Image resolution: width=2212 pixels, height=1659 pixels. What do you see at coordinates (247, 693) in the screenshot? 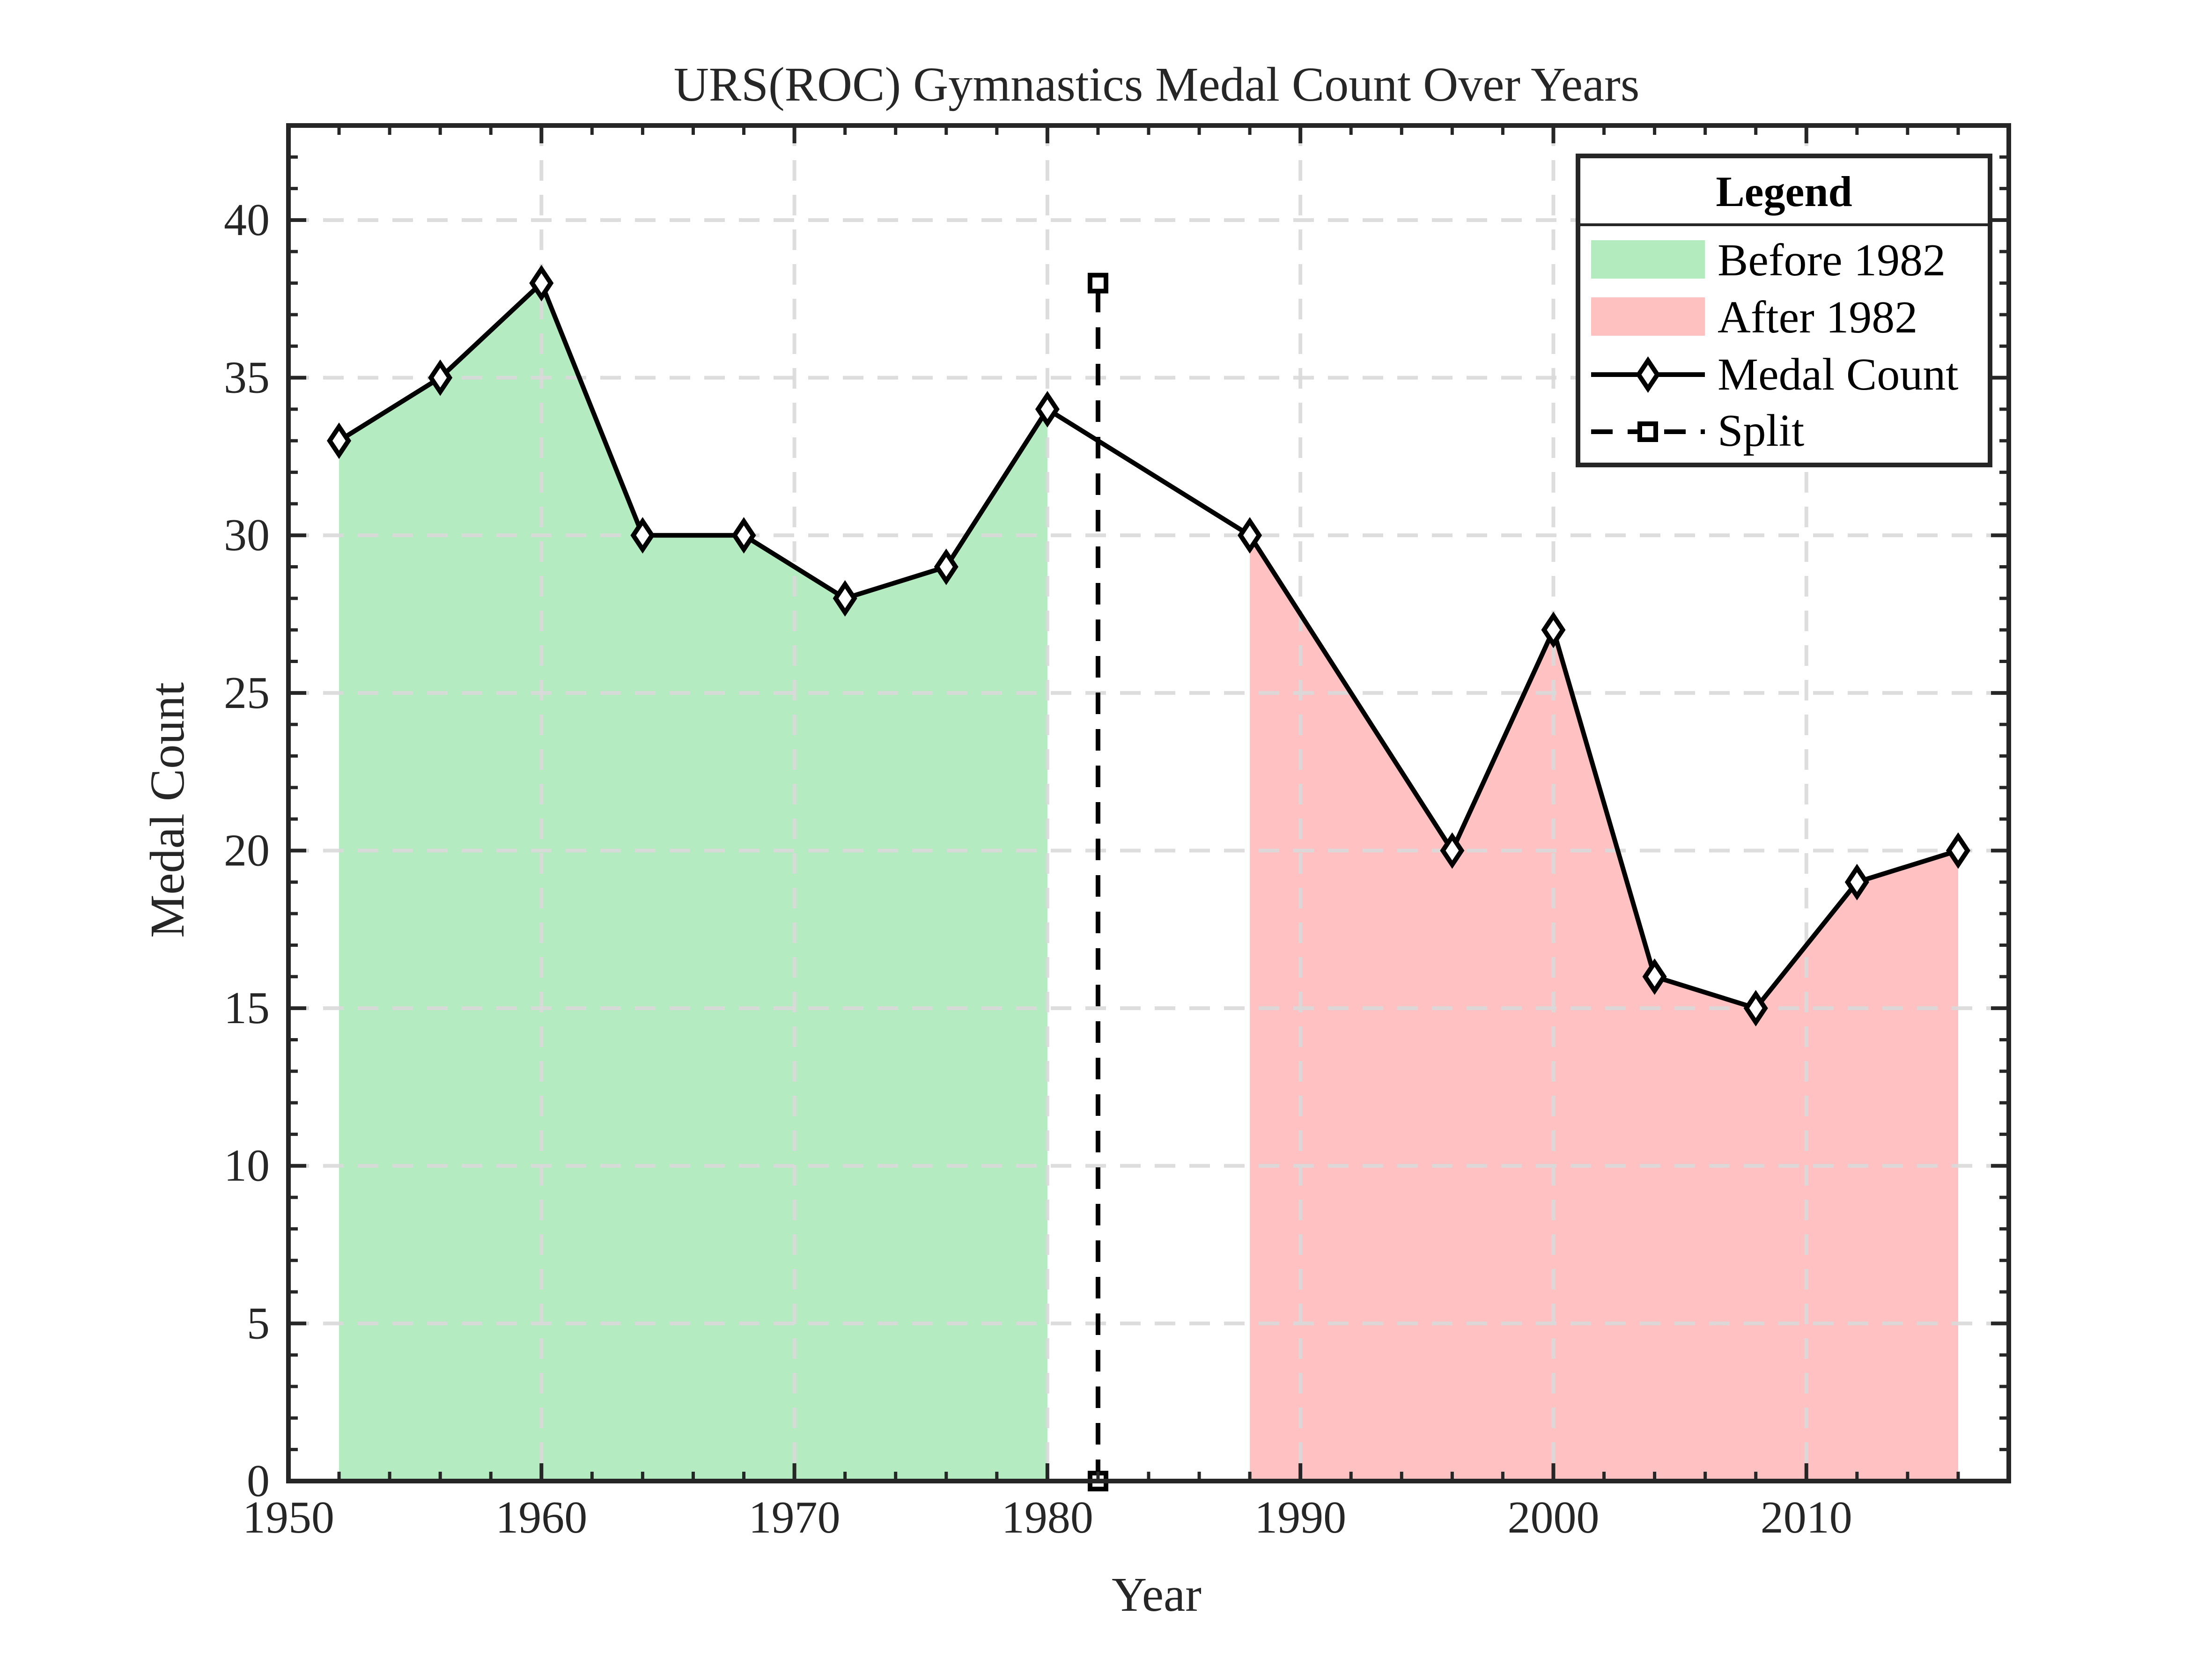
I see `y-tick-label: 25` at bounding box center [247, 693].